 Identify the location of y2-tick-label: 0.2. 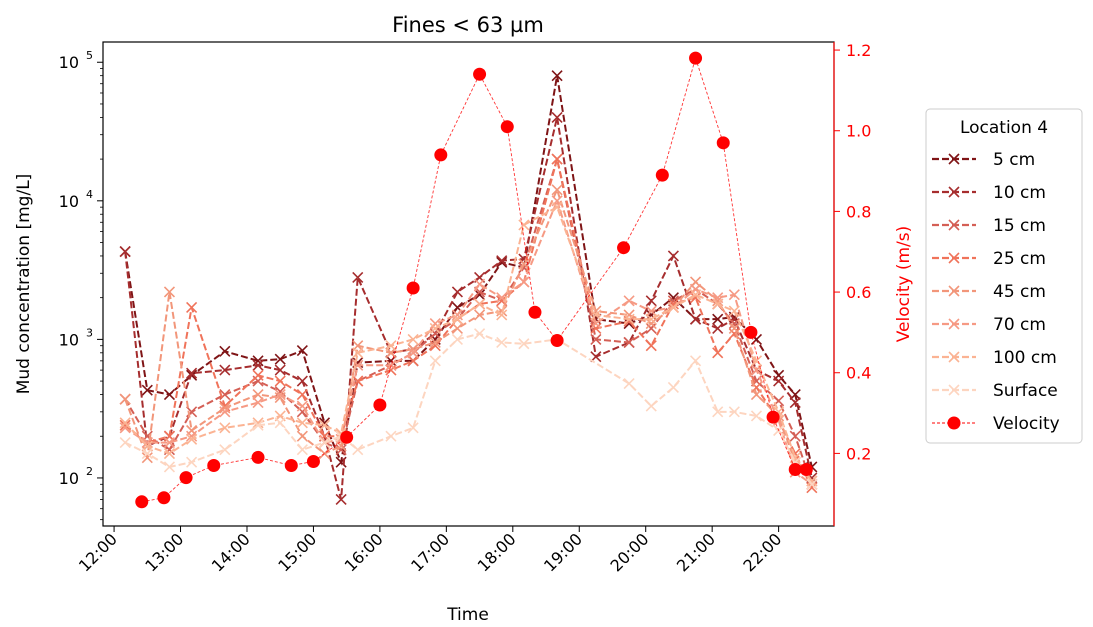
(858, 453).